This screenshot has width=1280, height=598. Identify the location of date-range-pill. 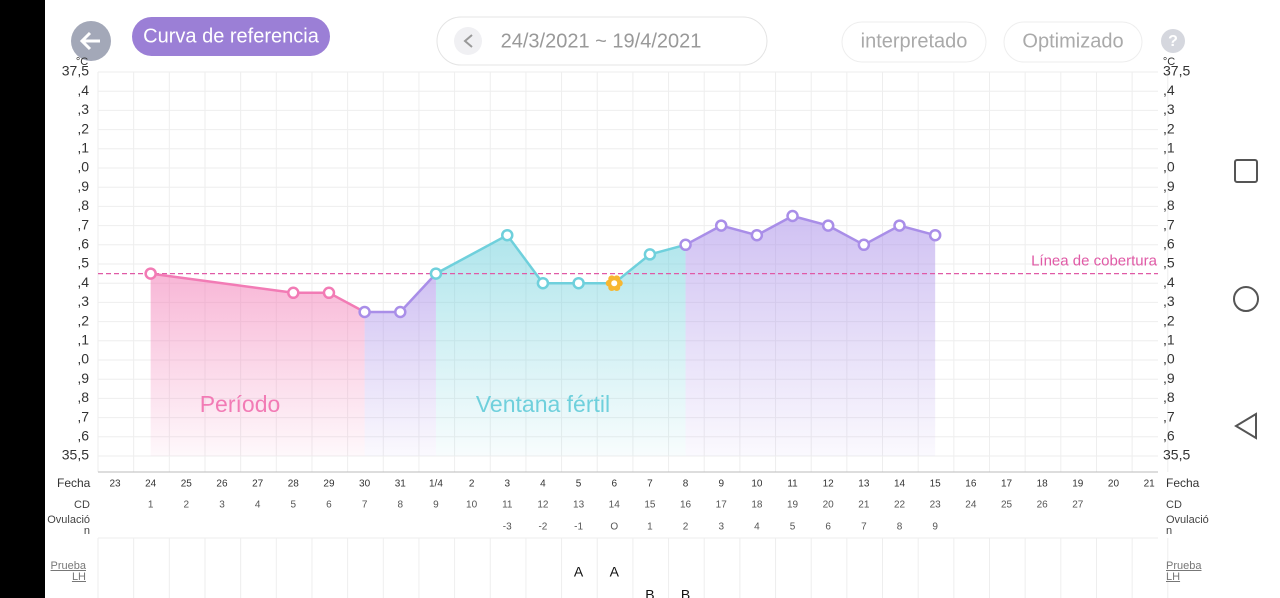
(602, 41).